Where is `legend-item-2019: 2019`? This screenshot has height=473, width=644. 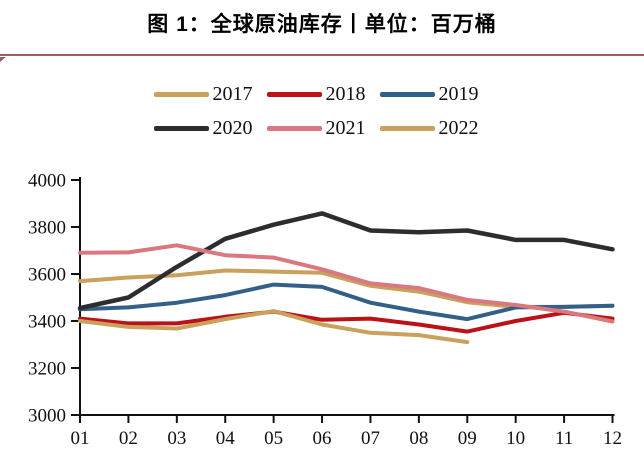
legend-item-2019: 2019 is located at coordinates (435, 94).